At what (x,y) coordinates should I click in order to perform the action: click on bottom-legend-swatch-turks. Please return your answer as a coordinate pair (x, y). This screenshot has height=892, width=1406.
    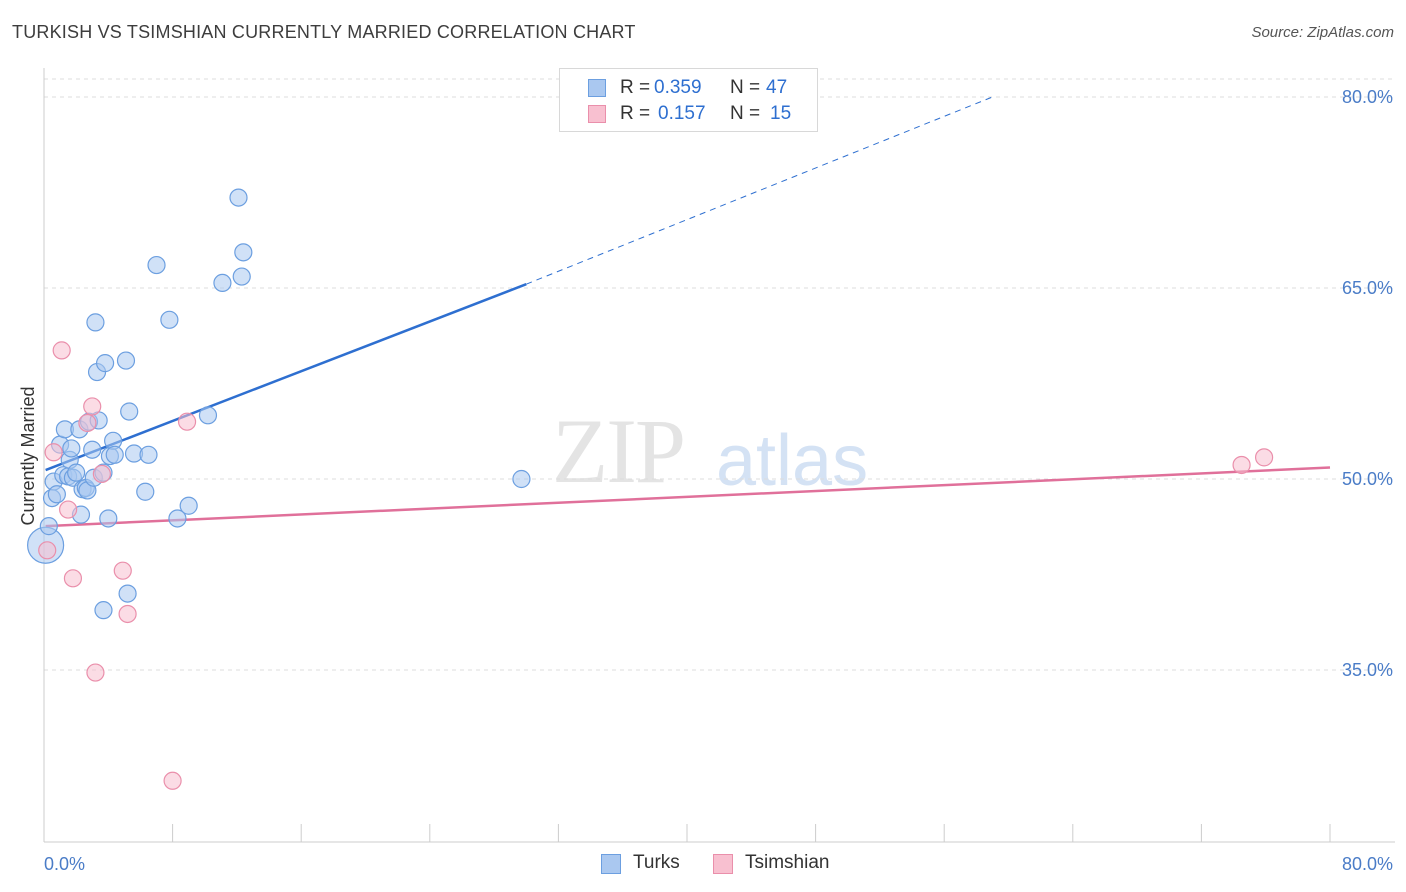
    Looking at the image, I should click on (611, 864).